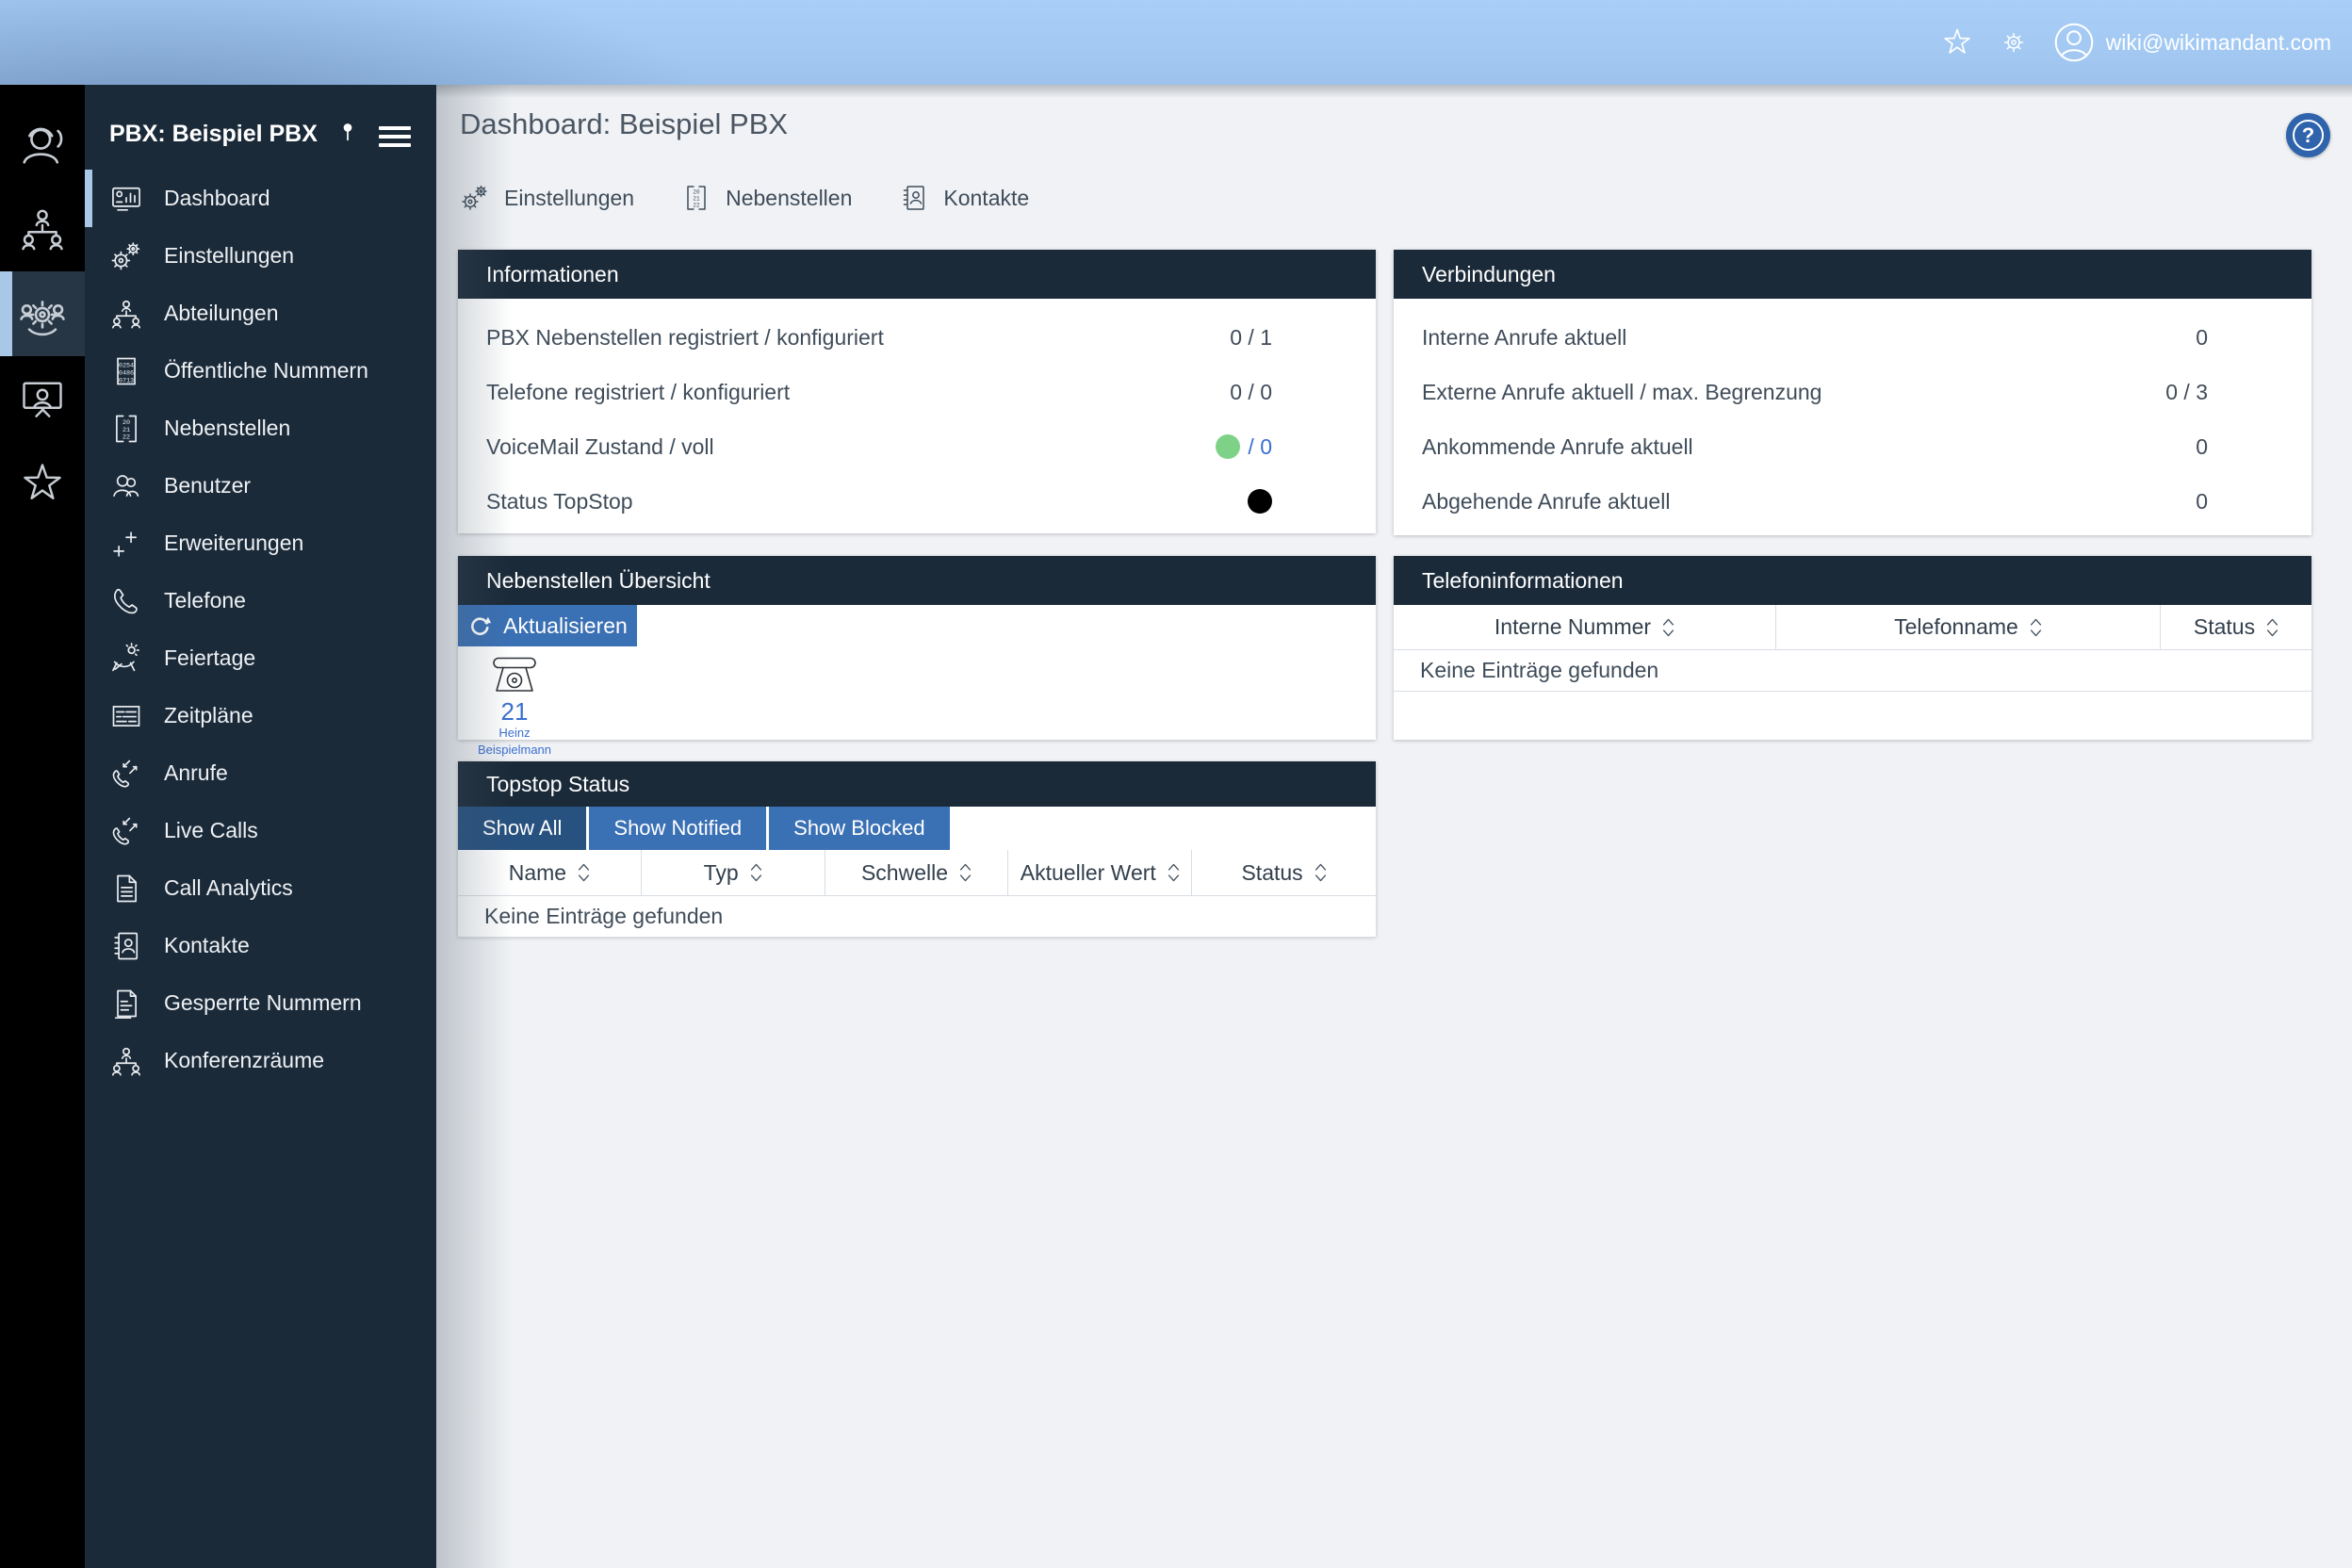 The height and width of the screenshot is (1568, 2352). What do you see at coordinates (260, 658) in the screenshot?
I see `sidebar-item-feiertage: Feiertage` at bounding box center [260, 658].